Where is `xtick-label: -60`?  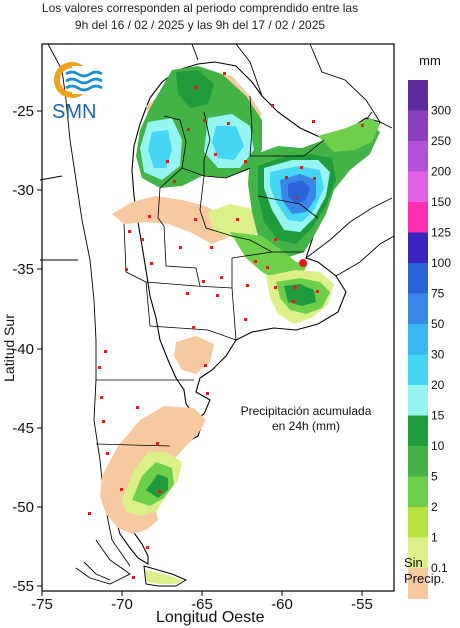
xtick-label: -60 is located at coordinates (282, 604).